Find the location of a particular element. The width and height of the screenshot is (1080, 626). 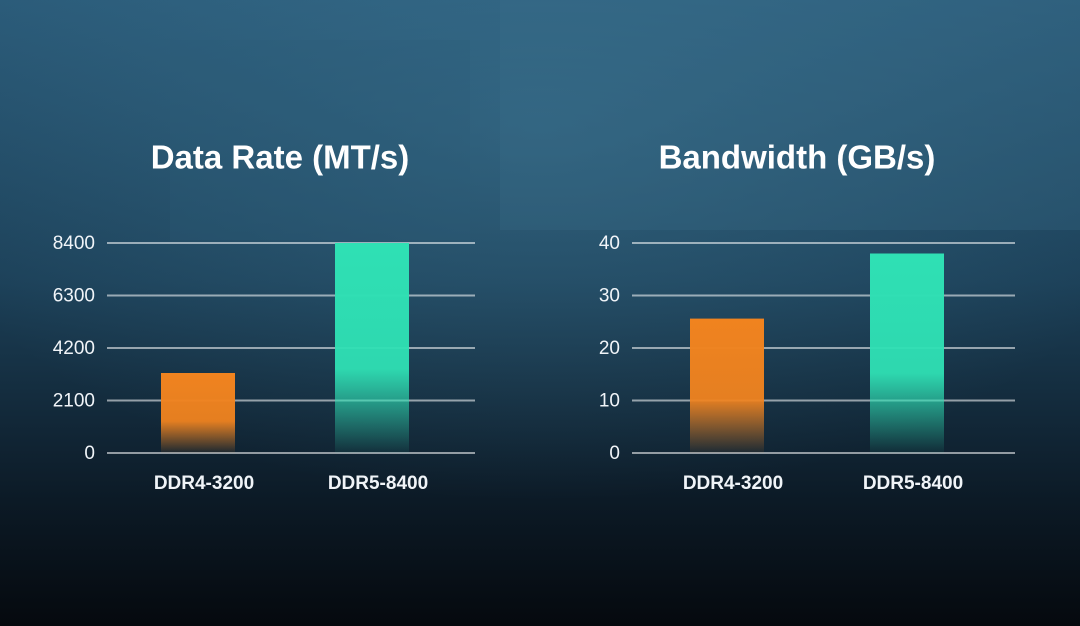

chart-title: Data Rate (MT/s) is located at coordinates (280, 157).